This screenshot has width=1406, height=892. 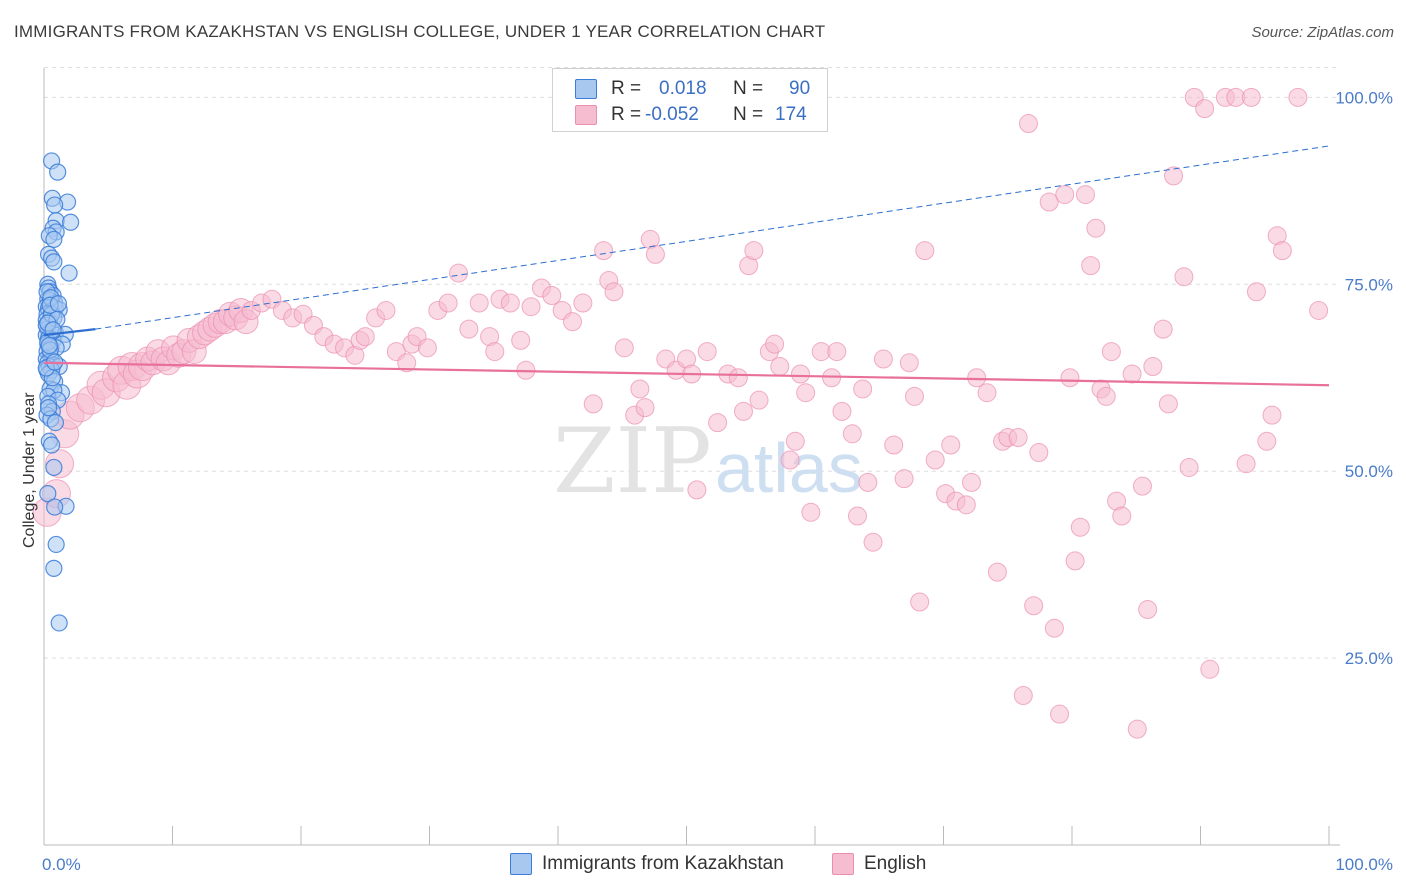 What do you see at coordinates (690, 100) in the screenshot?
I see `stats-legend: R = 0.018 N = 90 R = -0.052 N = 174` at bounding box center [690, 100].